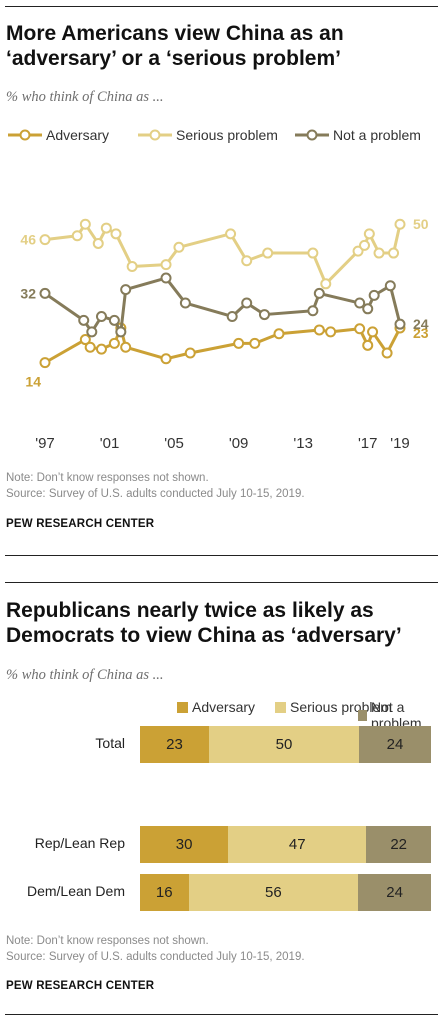  Describe the element at coordinates (80, 986) in the screenshot. I see `pew-brand-bottom: PEW RESEARCH CENTER` at that location.